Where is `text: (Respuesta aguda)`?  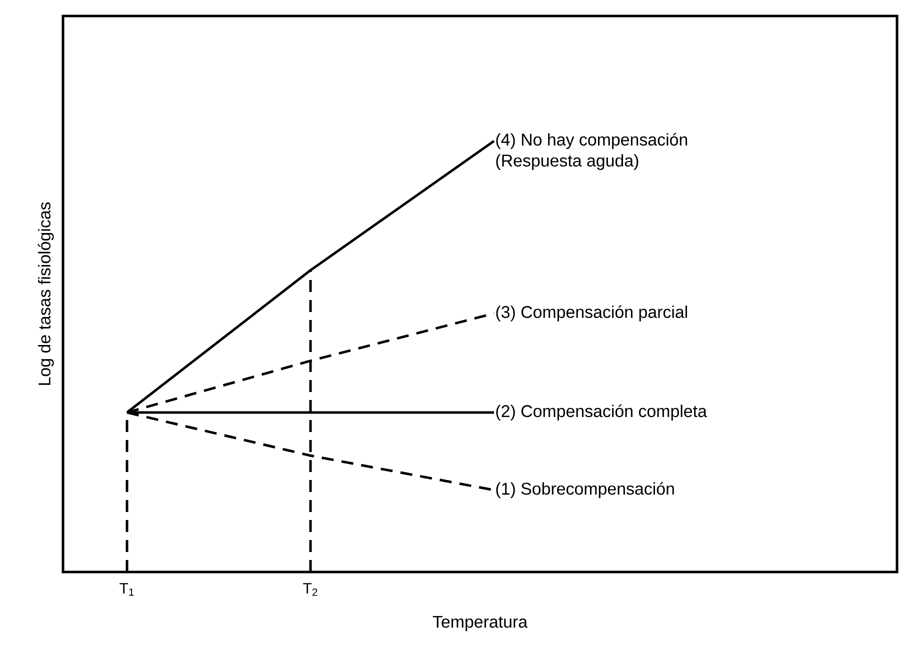
text: (Respuesta aguda) is located at coordinates (567, 162).